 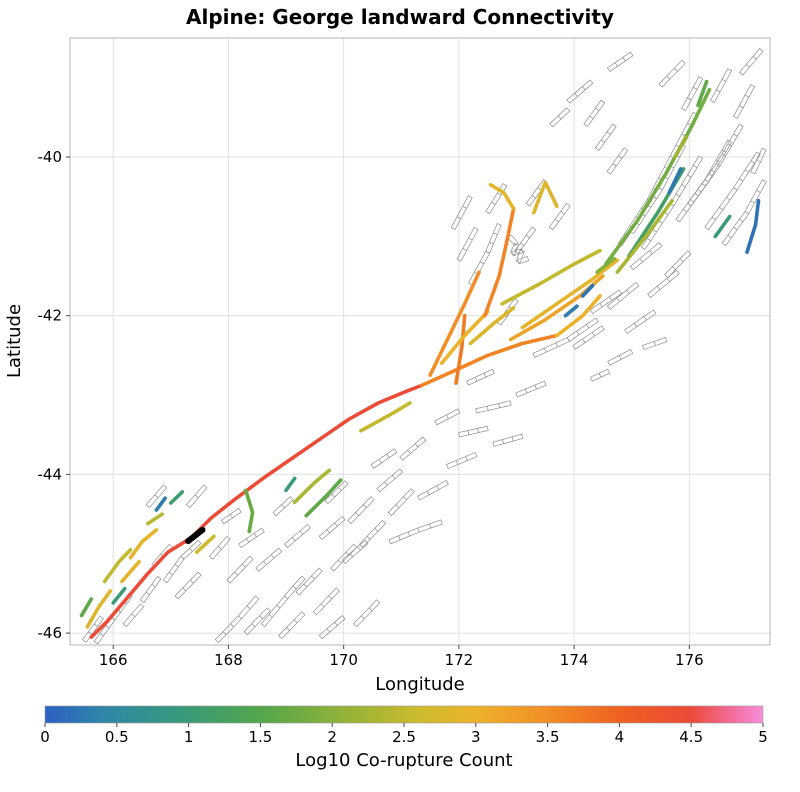 What do you see at coordinates (459, 660) in the screenshot?
I see `x-tick-label: 172` at bounding box center [459, 660].